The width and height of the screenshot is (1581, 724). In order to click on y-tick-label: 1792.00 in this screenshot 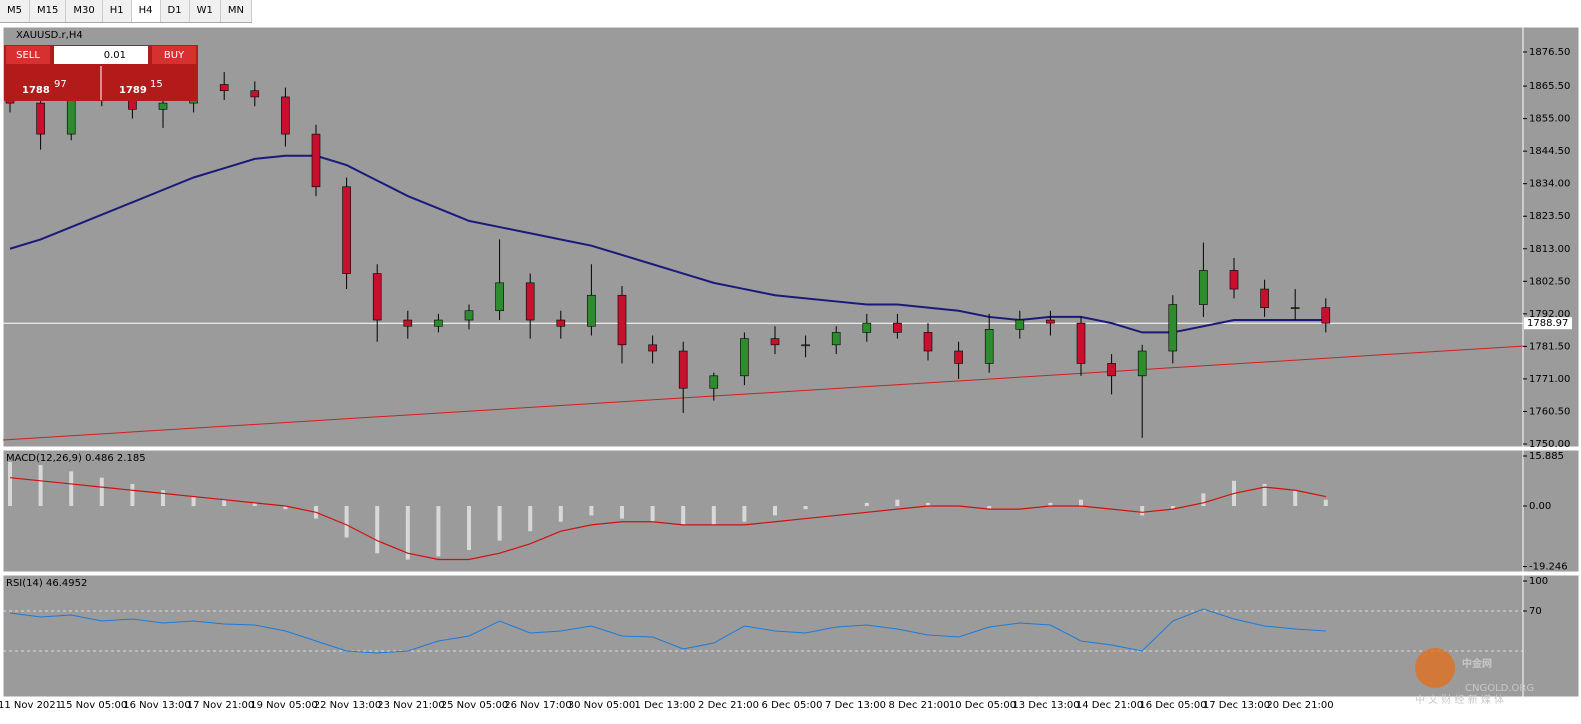, I will do `click(1549, 314)`.